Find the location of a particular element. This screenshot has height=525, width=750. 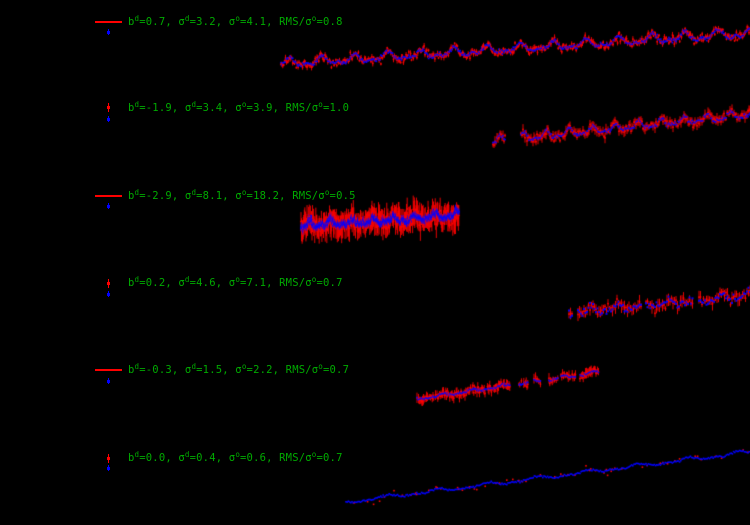

panel-3-legend-red-line-key is located at coordinates (108, 196).